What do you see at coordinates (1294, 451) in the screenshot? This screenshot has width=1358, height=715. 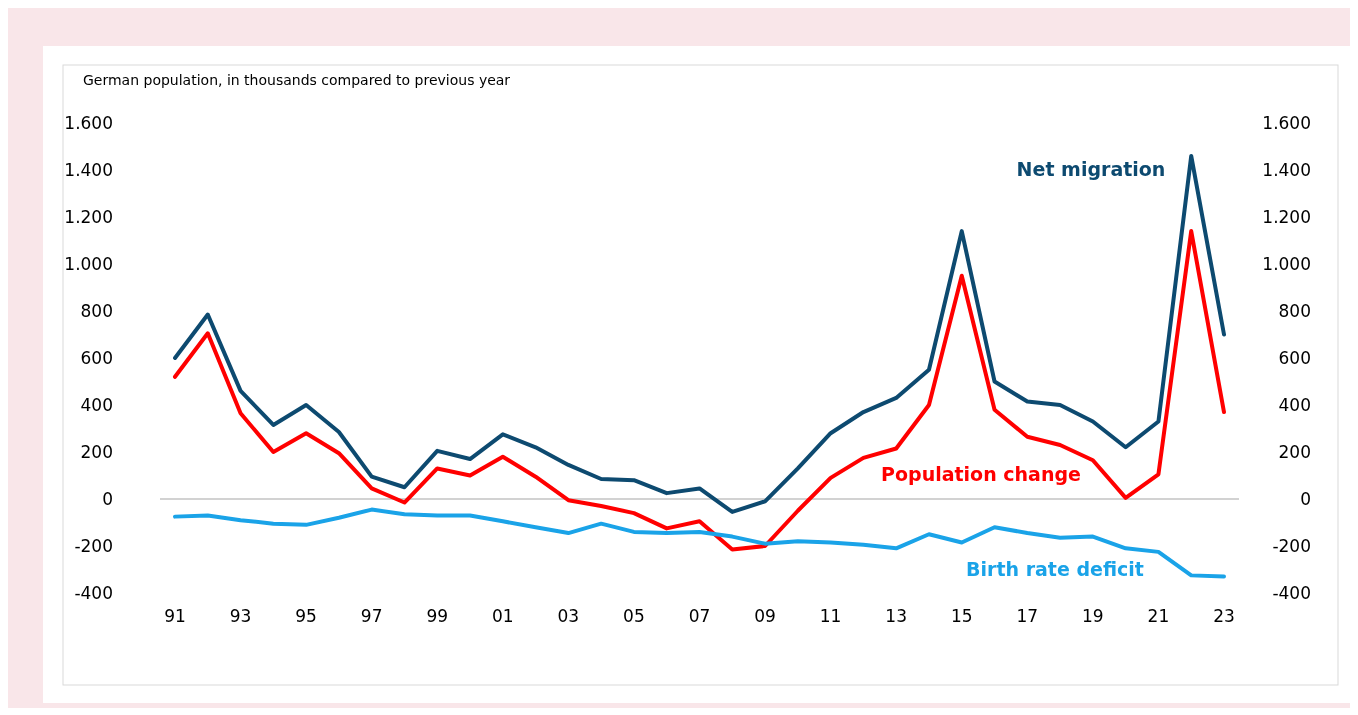 I see `y2-tick-label: 200` at bounding box center [1294, 451].